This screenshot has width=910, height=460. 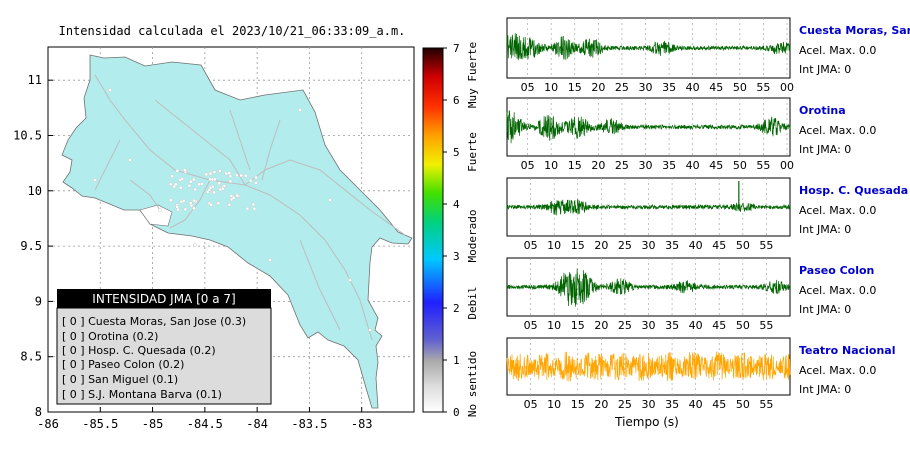 I want to click on legend-item: [ 0 ] Paseo Colon (0.2), so click(x=123, y=364).